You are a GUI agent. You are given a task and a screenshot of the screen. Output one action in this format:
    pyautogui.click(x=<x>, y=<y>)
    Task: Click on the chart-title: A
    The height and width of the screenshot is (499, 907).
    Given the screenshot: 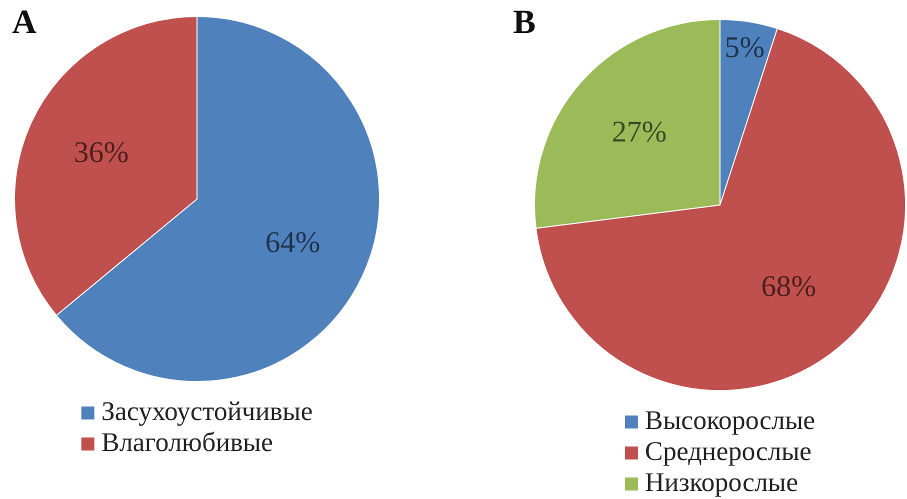 What is the action you would take?
    pyautogui.click(x=24, y=22)
    